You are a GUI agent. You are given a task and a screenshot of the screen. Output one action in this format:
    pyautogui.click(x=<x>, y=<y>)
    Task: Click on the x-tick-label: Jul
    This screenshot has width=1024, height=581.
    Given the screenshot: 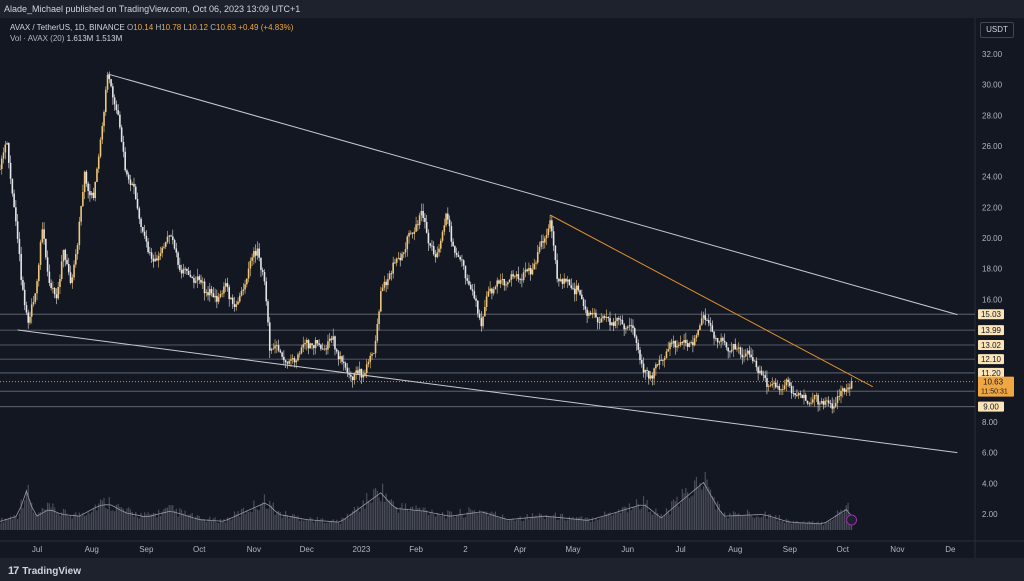 What is the action you would take?
    pyautogui.click(x=37, y=549)
    